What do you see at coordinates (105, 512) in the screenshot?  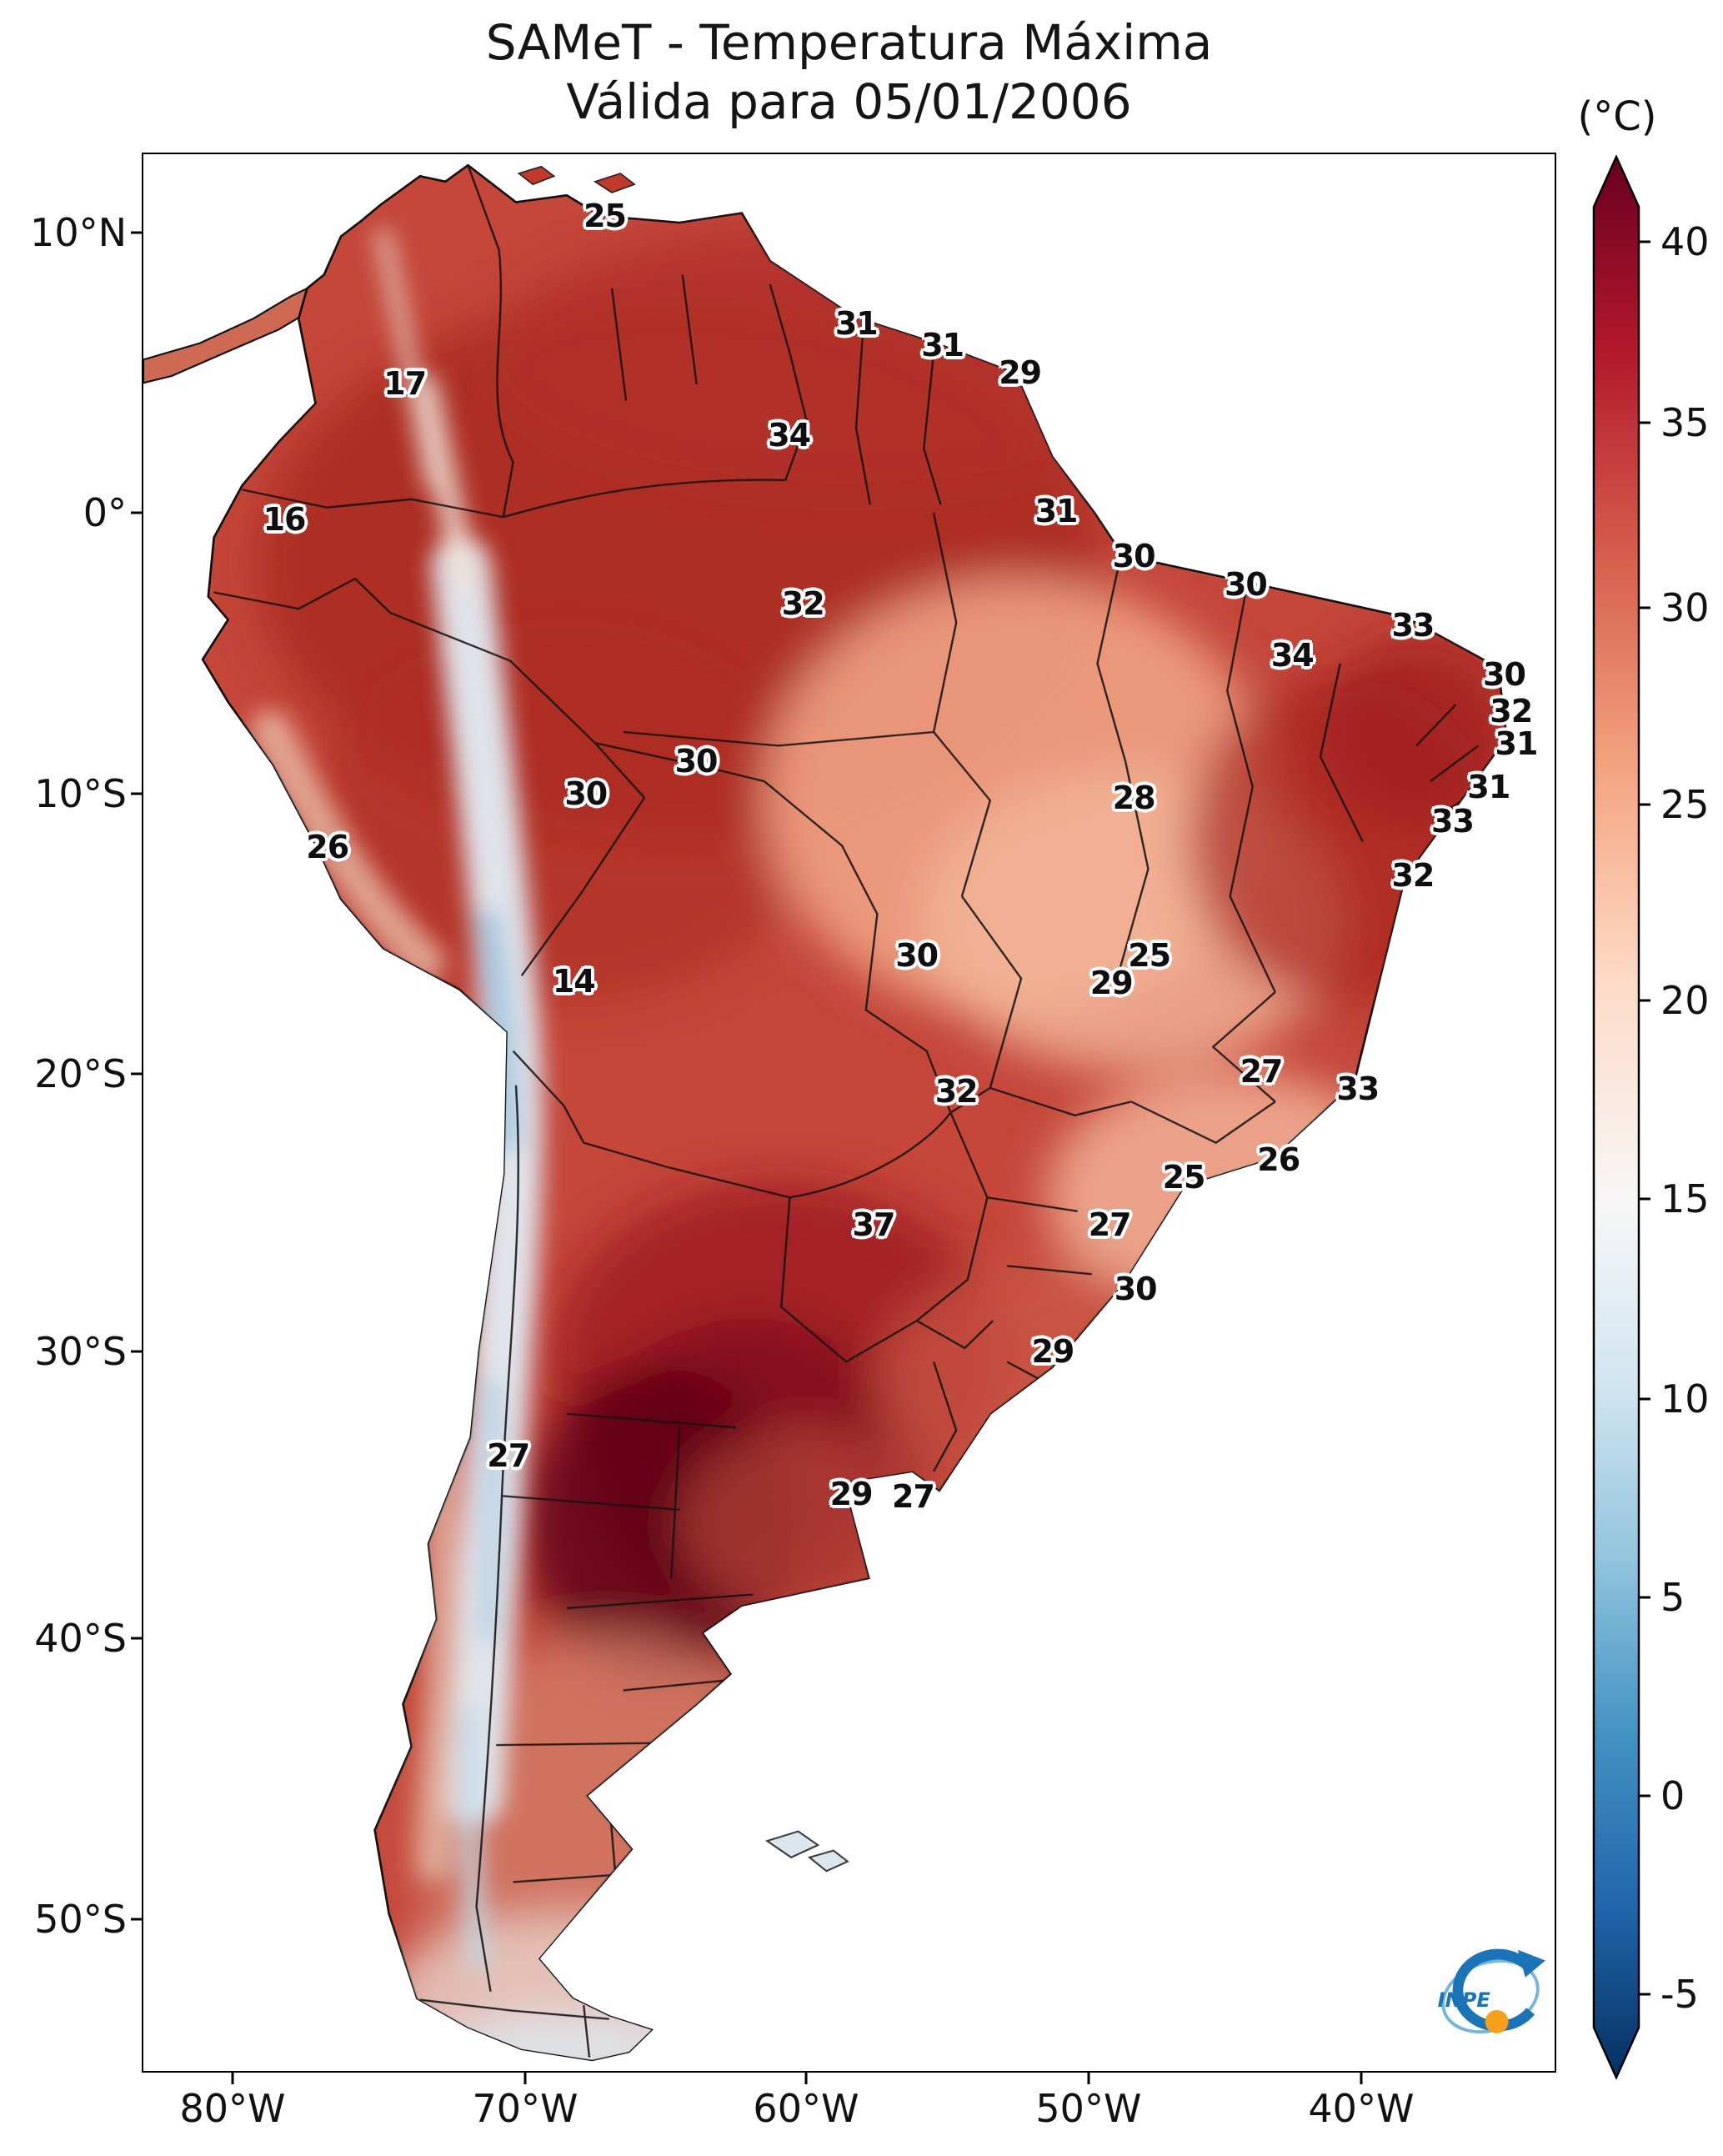 I see `latitude-tick-label: 0°` at bounding box center [105, 512].